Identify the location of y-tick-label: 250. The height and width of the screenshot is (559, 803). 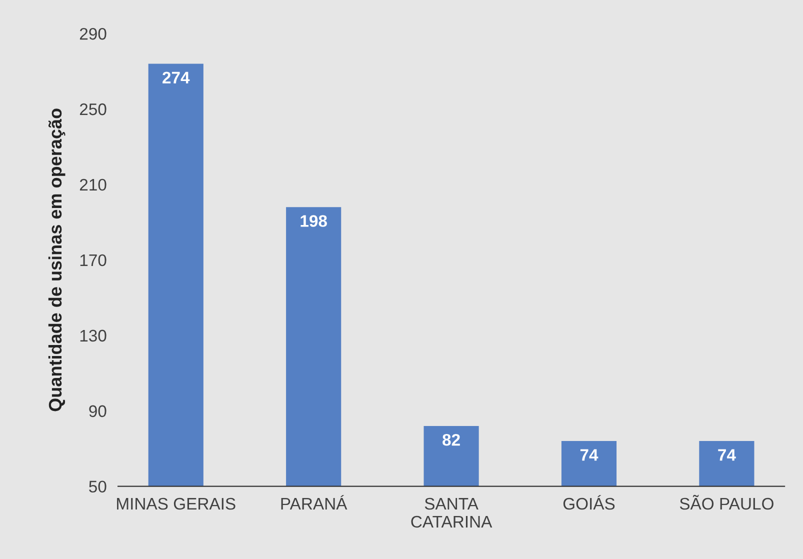
(93, 109).